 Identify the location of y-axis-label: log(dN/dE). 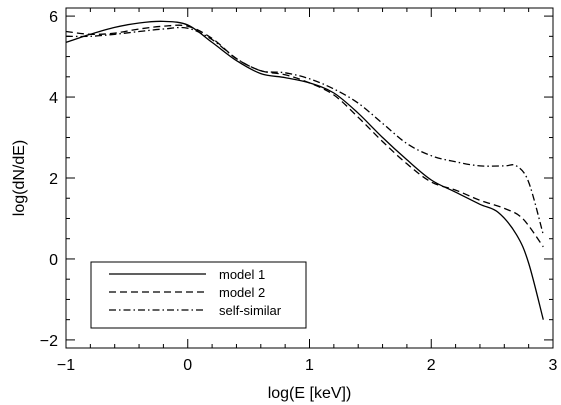
(19, 178).